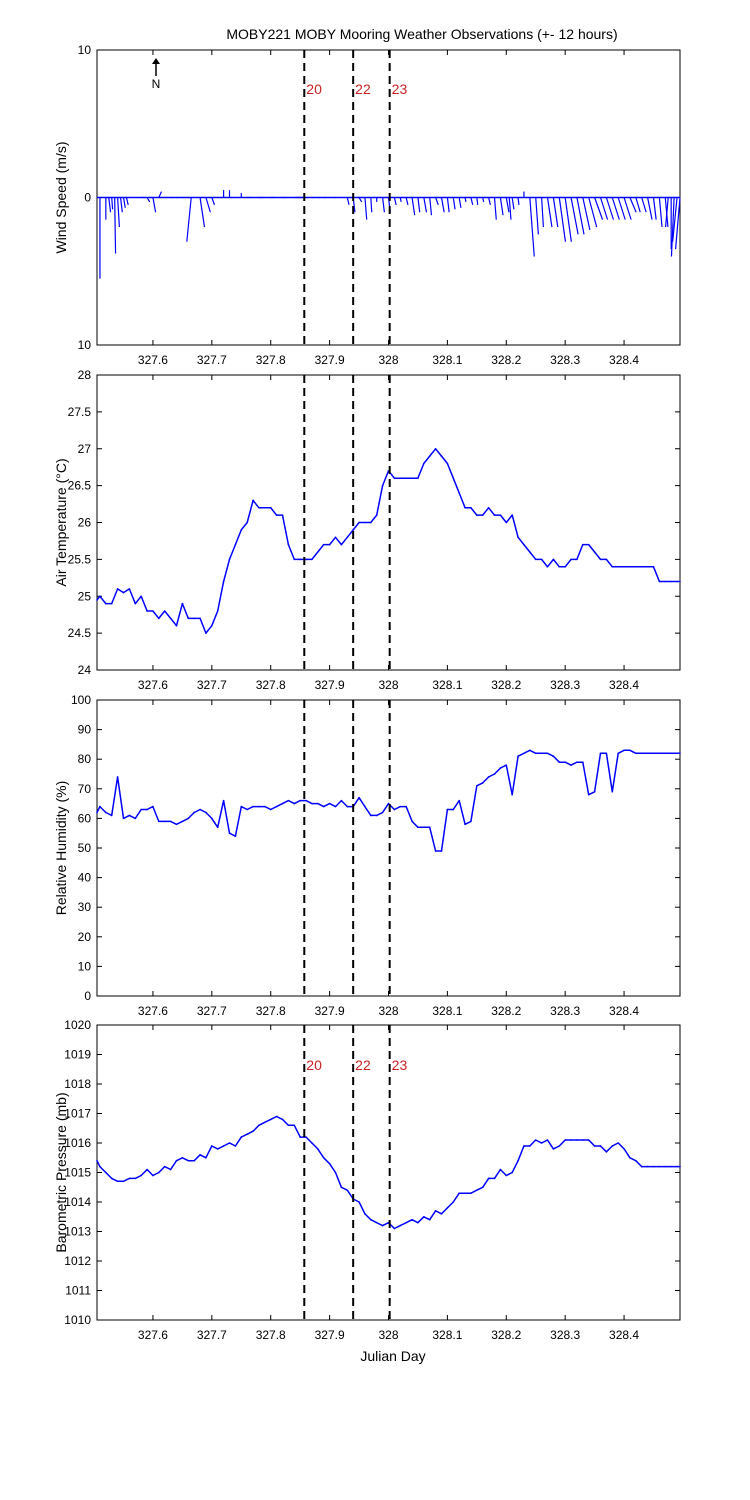  Describe the element at coordinates (61, 197) in the screenshot. I see `wind-y-axis-label: Wind Speed (m/s)` at that location.